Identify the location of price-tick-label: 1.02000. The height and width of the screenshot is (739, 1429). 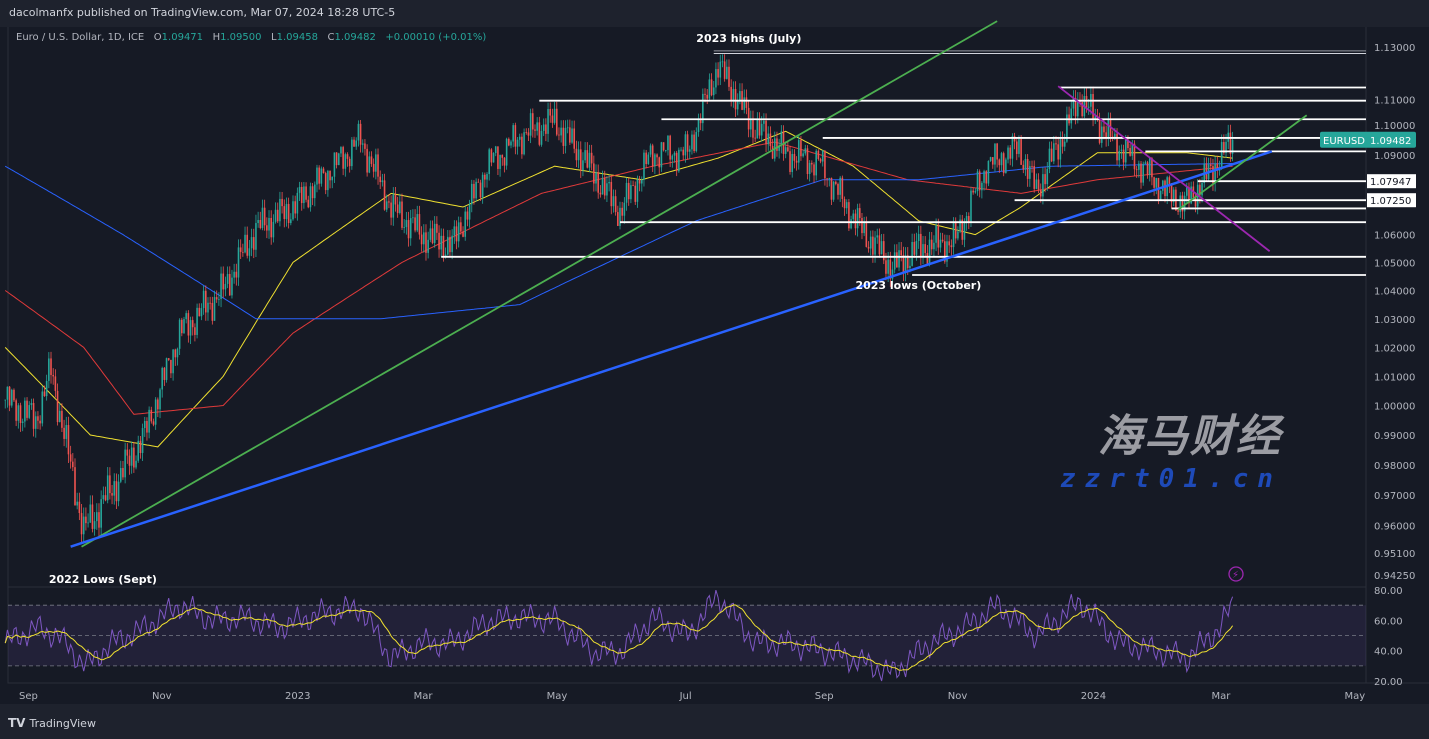
(1394, 348).